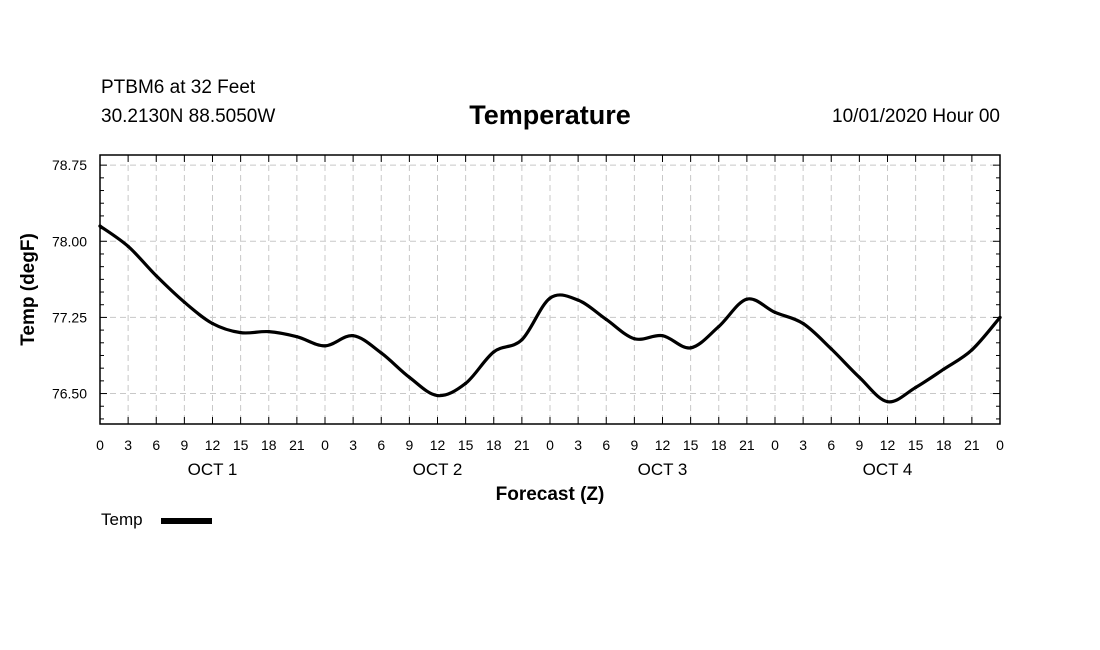 This screenshot has height=650, width=1100. Describe the element at coordinates (550, 115) in the screenshot. I see `chart-title: Temperature` at that location.